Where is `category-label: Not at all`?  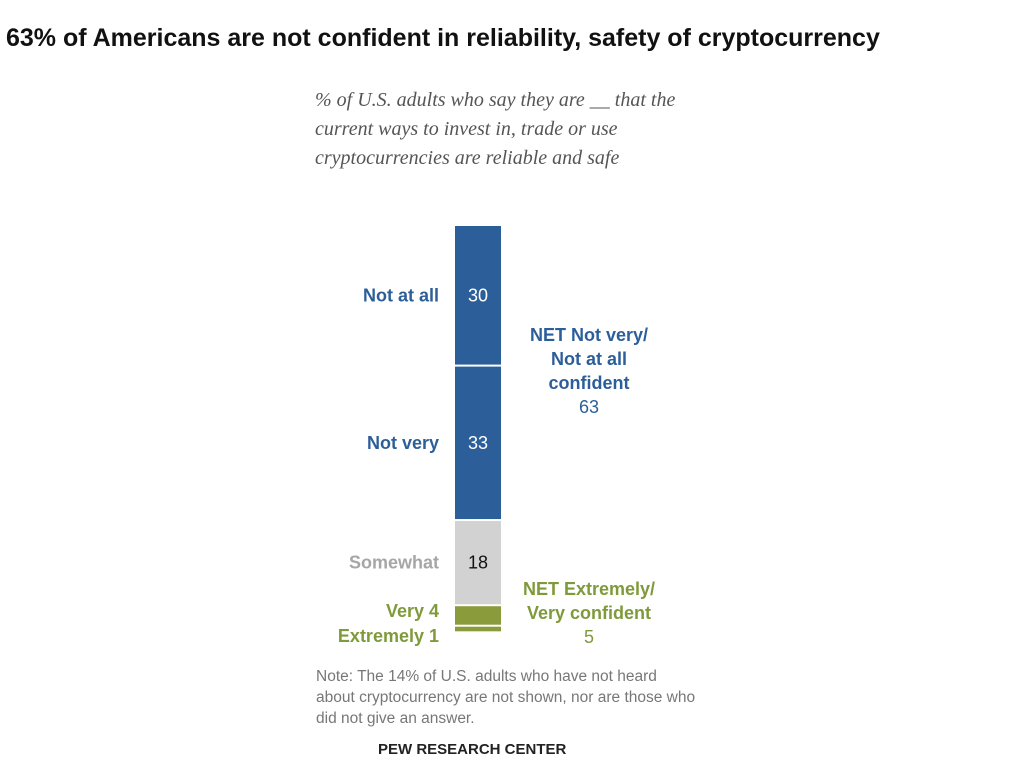 category-label: Not at all is located at coordinates (401, 295).